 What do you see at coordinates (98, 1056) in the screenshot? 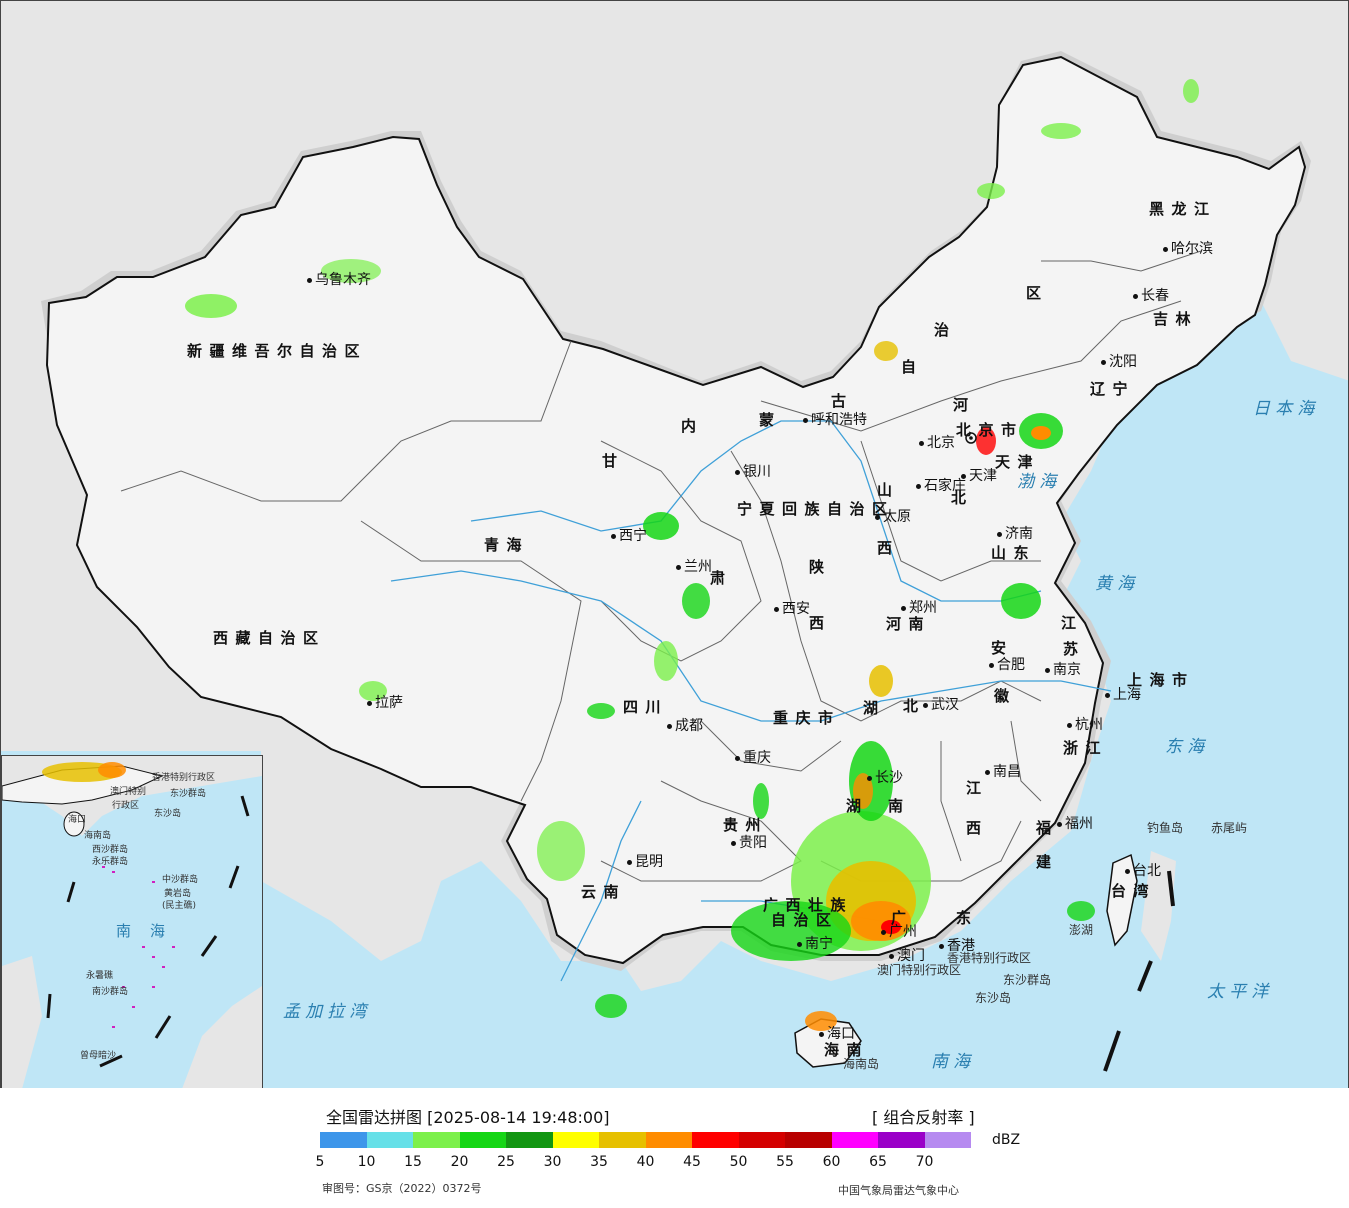
I see `inset-label: 曾母暗沙` at bounding box center [98, 1056].